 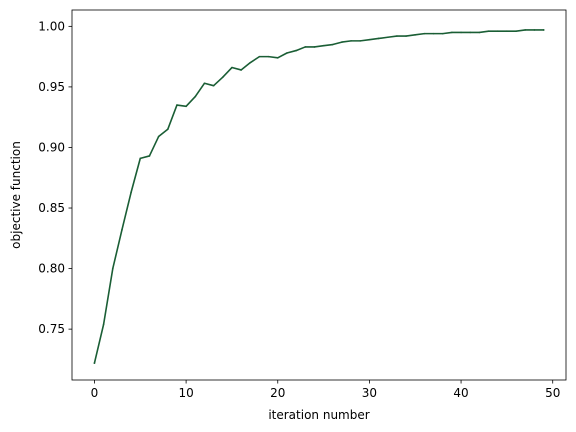 I want to click on x-tick-label: 20, so click(x=277, y=393).